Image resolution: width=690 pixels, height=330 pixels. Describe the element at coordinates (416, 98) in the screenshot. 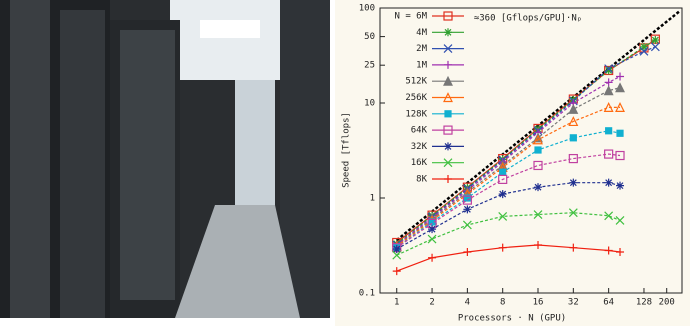

I see `legend-label: 256K` at that location.